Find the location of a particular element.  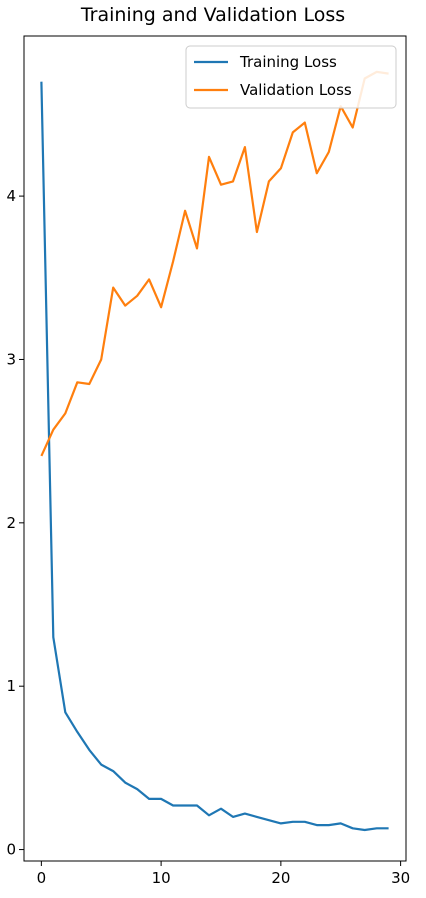

y-axis: 0 1 2 3 4 is located at coordinates (15, 523).